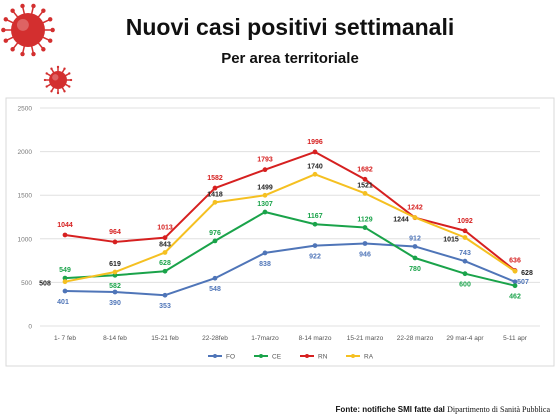 The width and height of the screenshot is (560, 420). I want to click on series-line-fo, so click(290, 269).